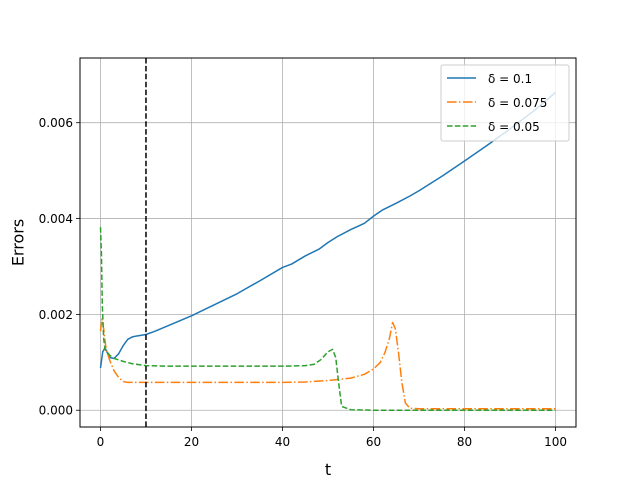 The height and width of the screenshot is (480, 640). Describe the element at coordinates (332, 438) in the screenshot. I see `x-axis-ticks: 0 20 40 60 80 100` at that location.